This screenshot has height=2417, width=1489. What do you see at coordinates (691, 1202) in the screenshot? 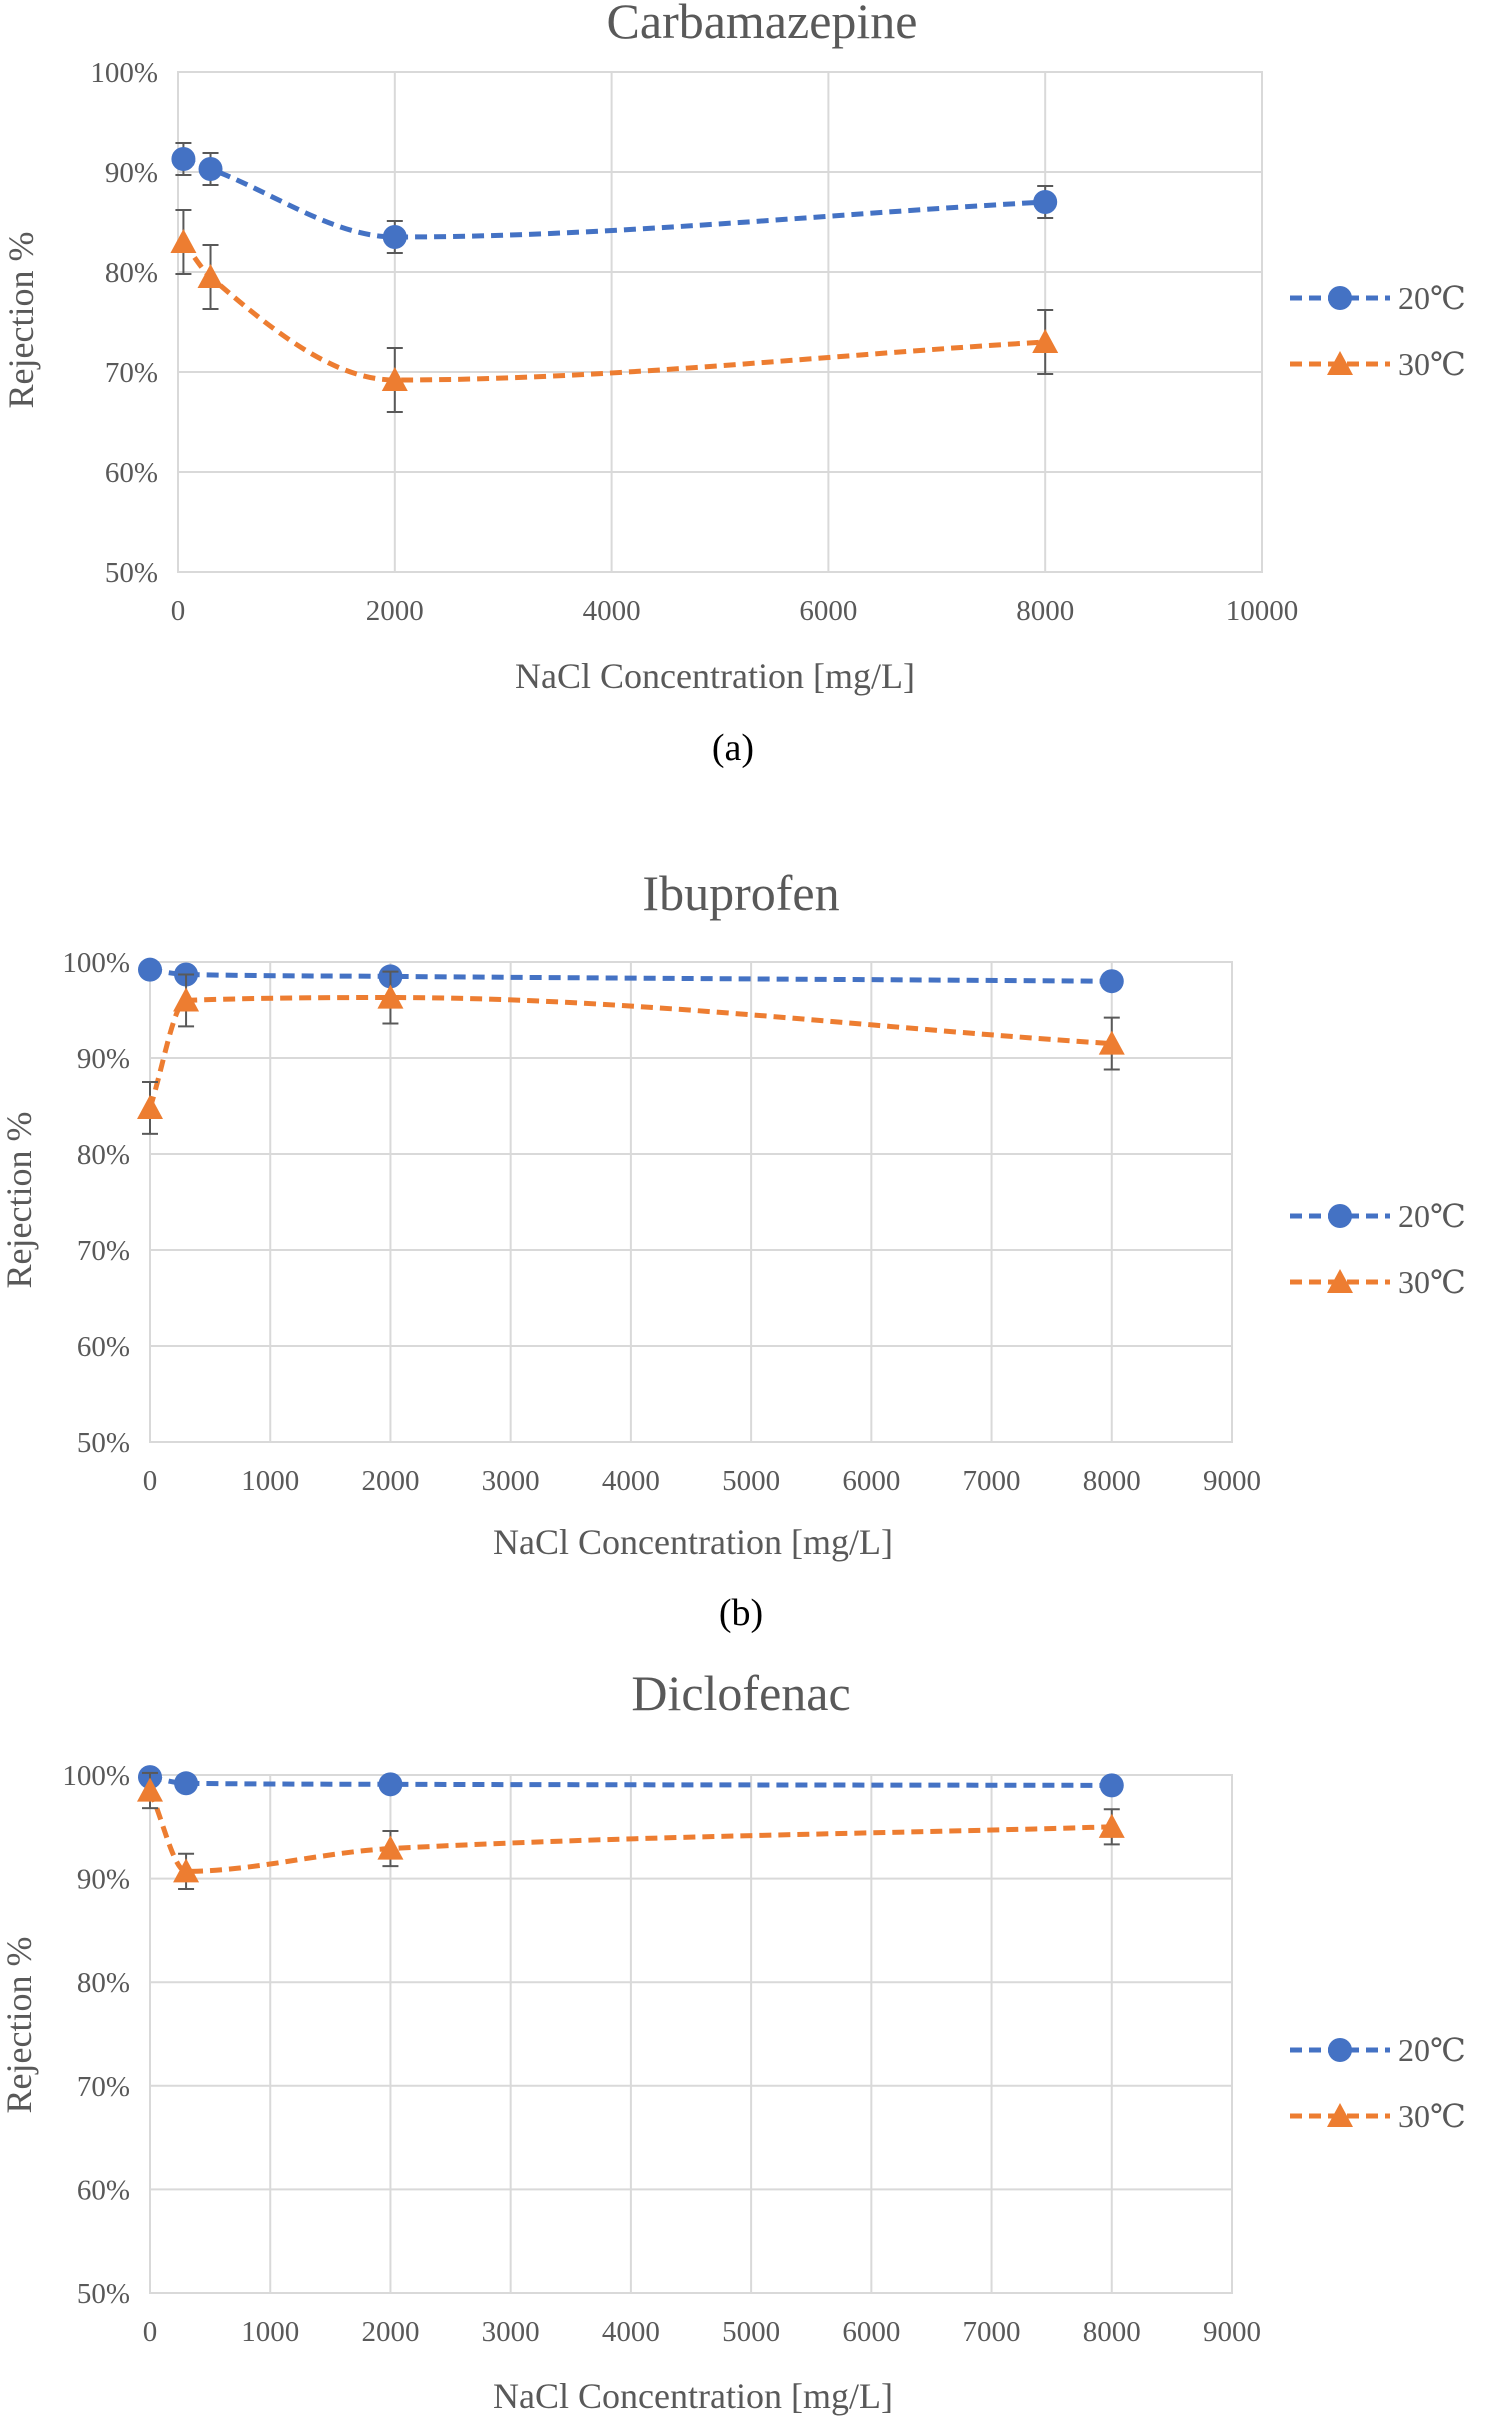
I see `gridlines` at bounding box center [691, 1202].